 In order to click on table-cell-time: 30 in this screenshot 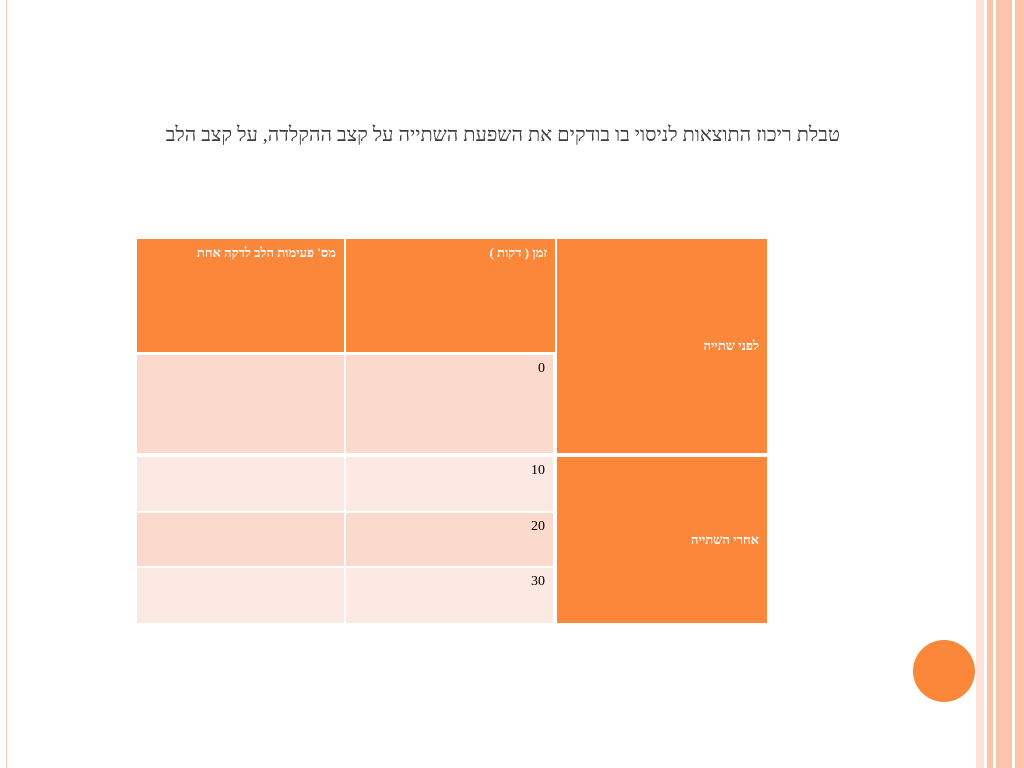, I will do `click(449, 595)`.